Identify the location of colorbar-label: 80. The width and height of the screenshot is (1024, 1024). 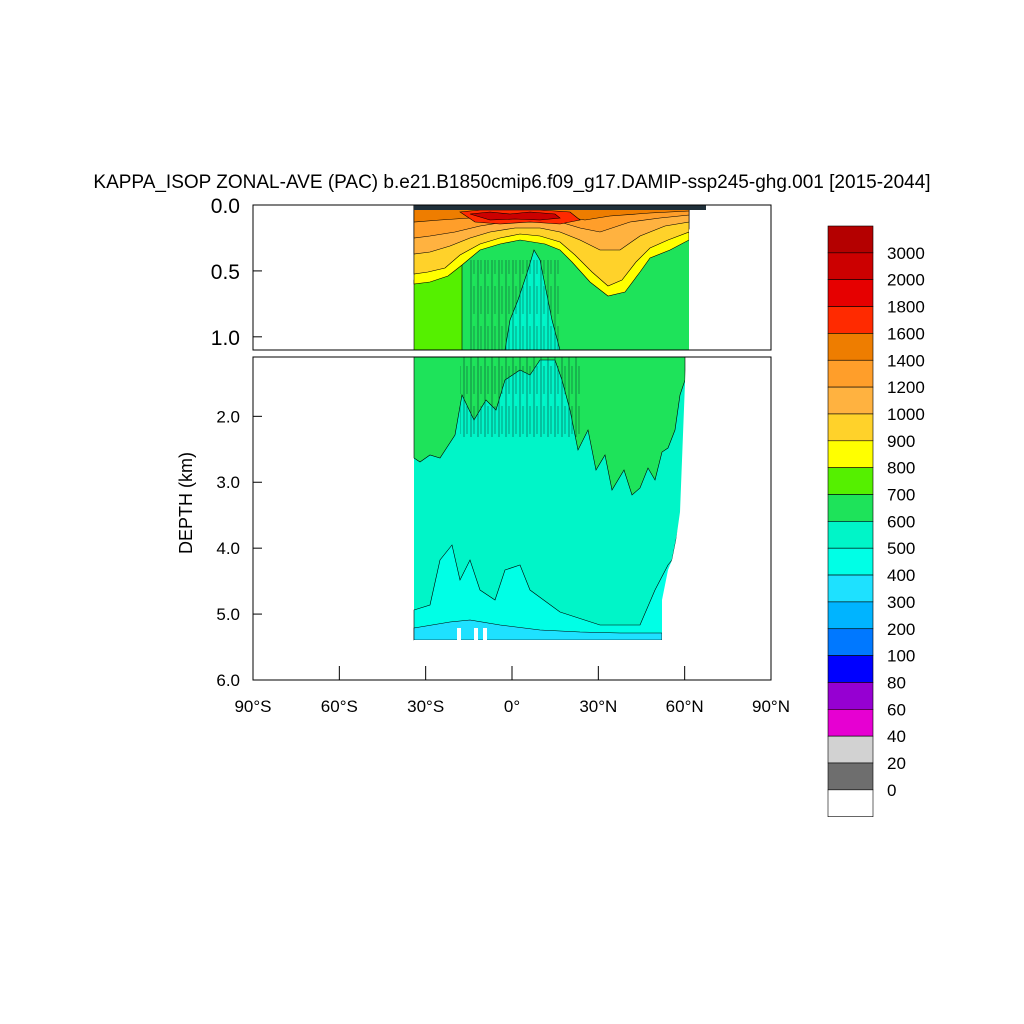
(896, 682).